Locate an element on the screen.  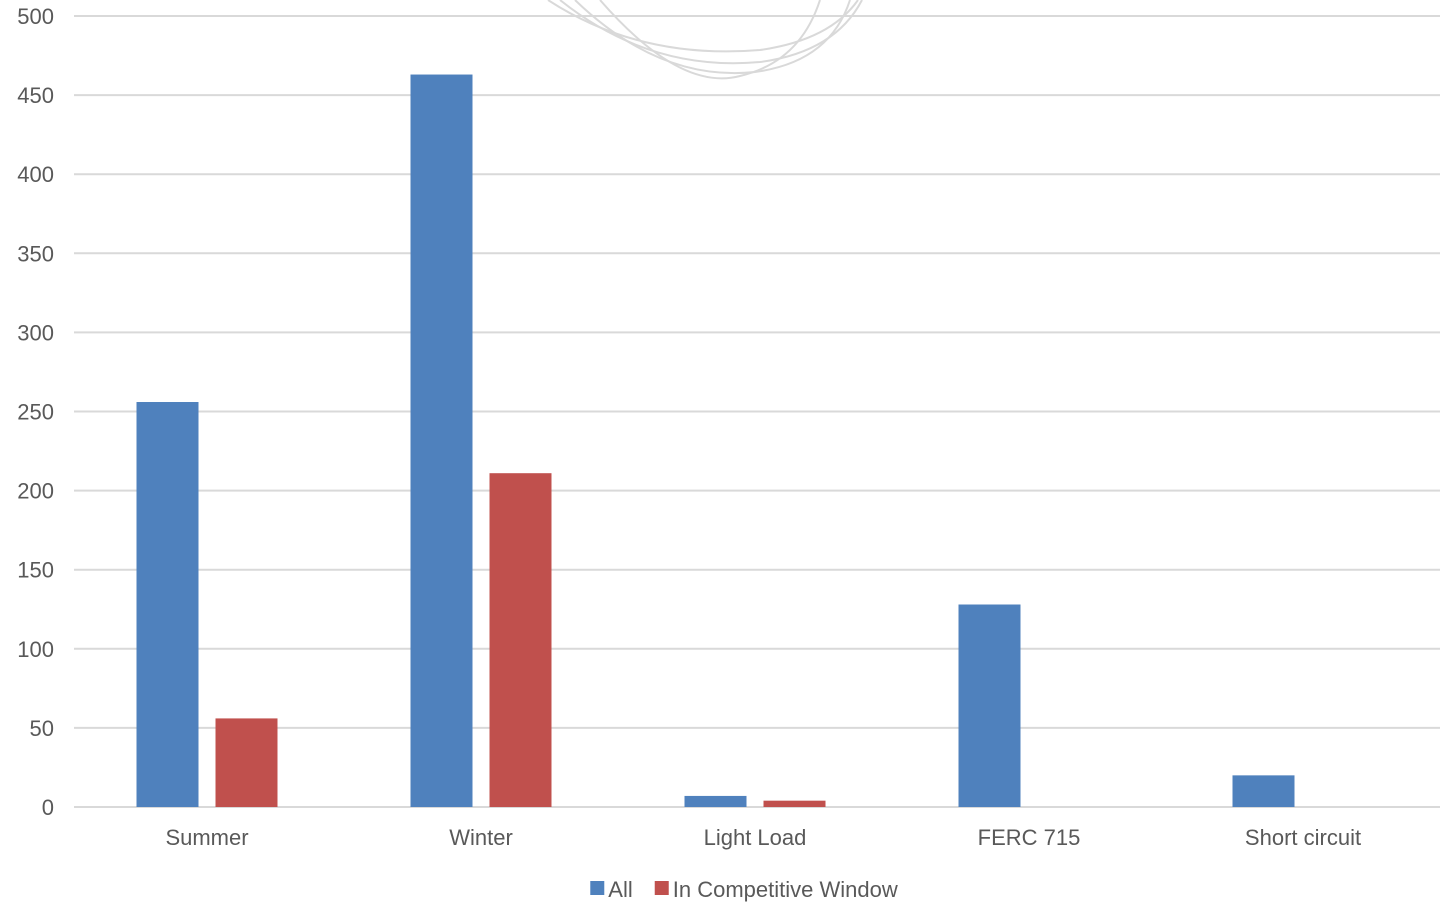
y-tick-label: 100 is located at coordinates (35, 649).